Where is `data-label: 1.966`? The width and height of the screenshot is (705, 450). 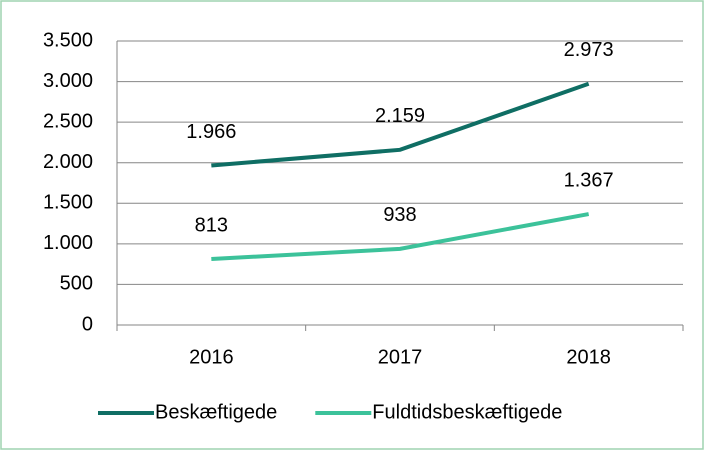
data-label: 1.966 is located at coordinates (211, 132).